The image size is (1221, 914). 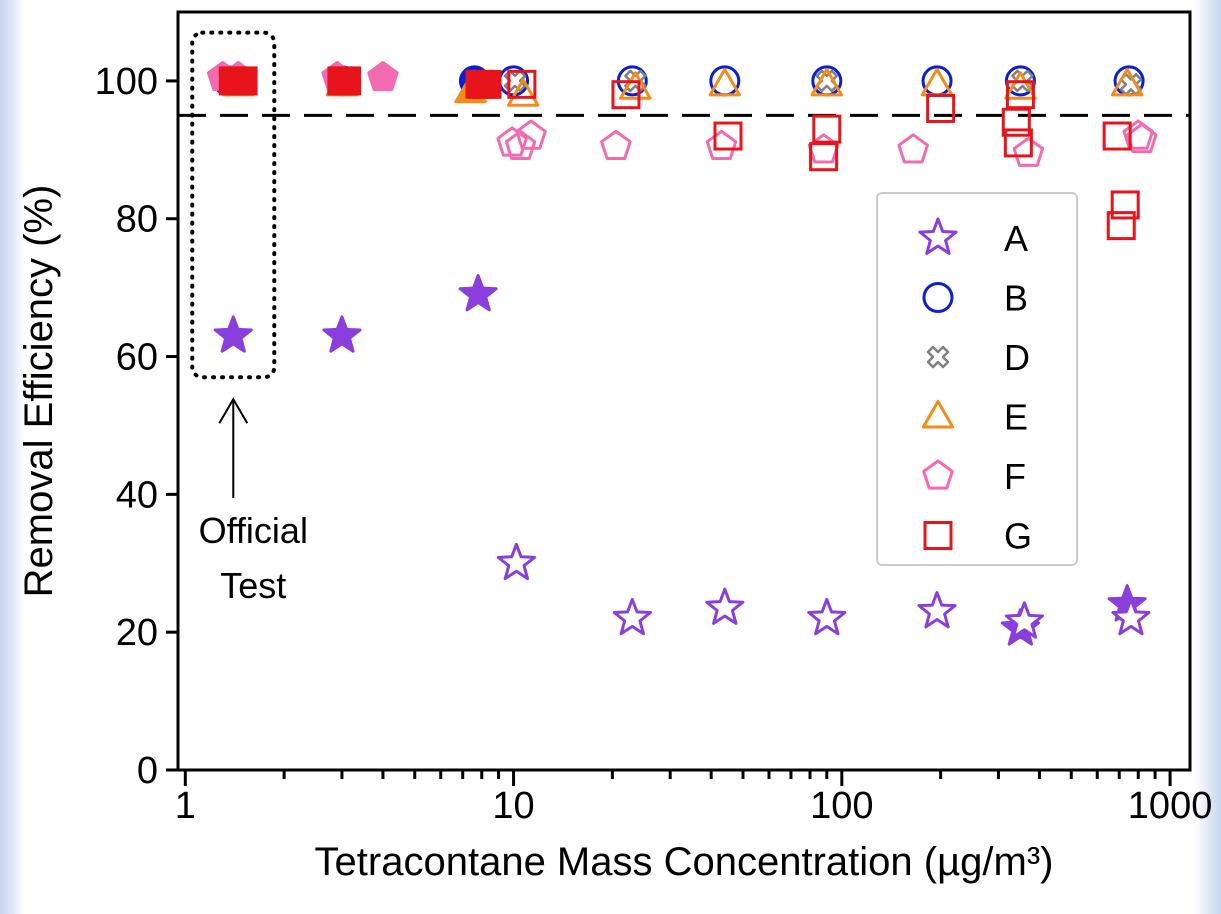 I want to click on legend-marker-b, so click(x=938, y=297).